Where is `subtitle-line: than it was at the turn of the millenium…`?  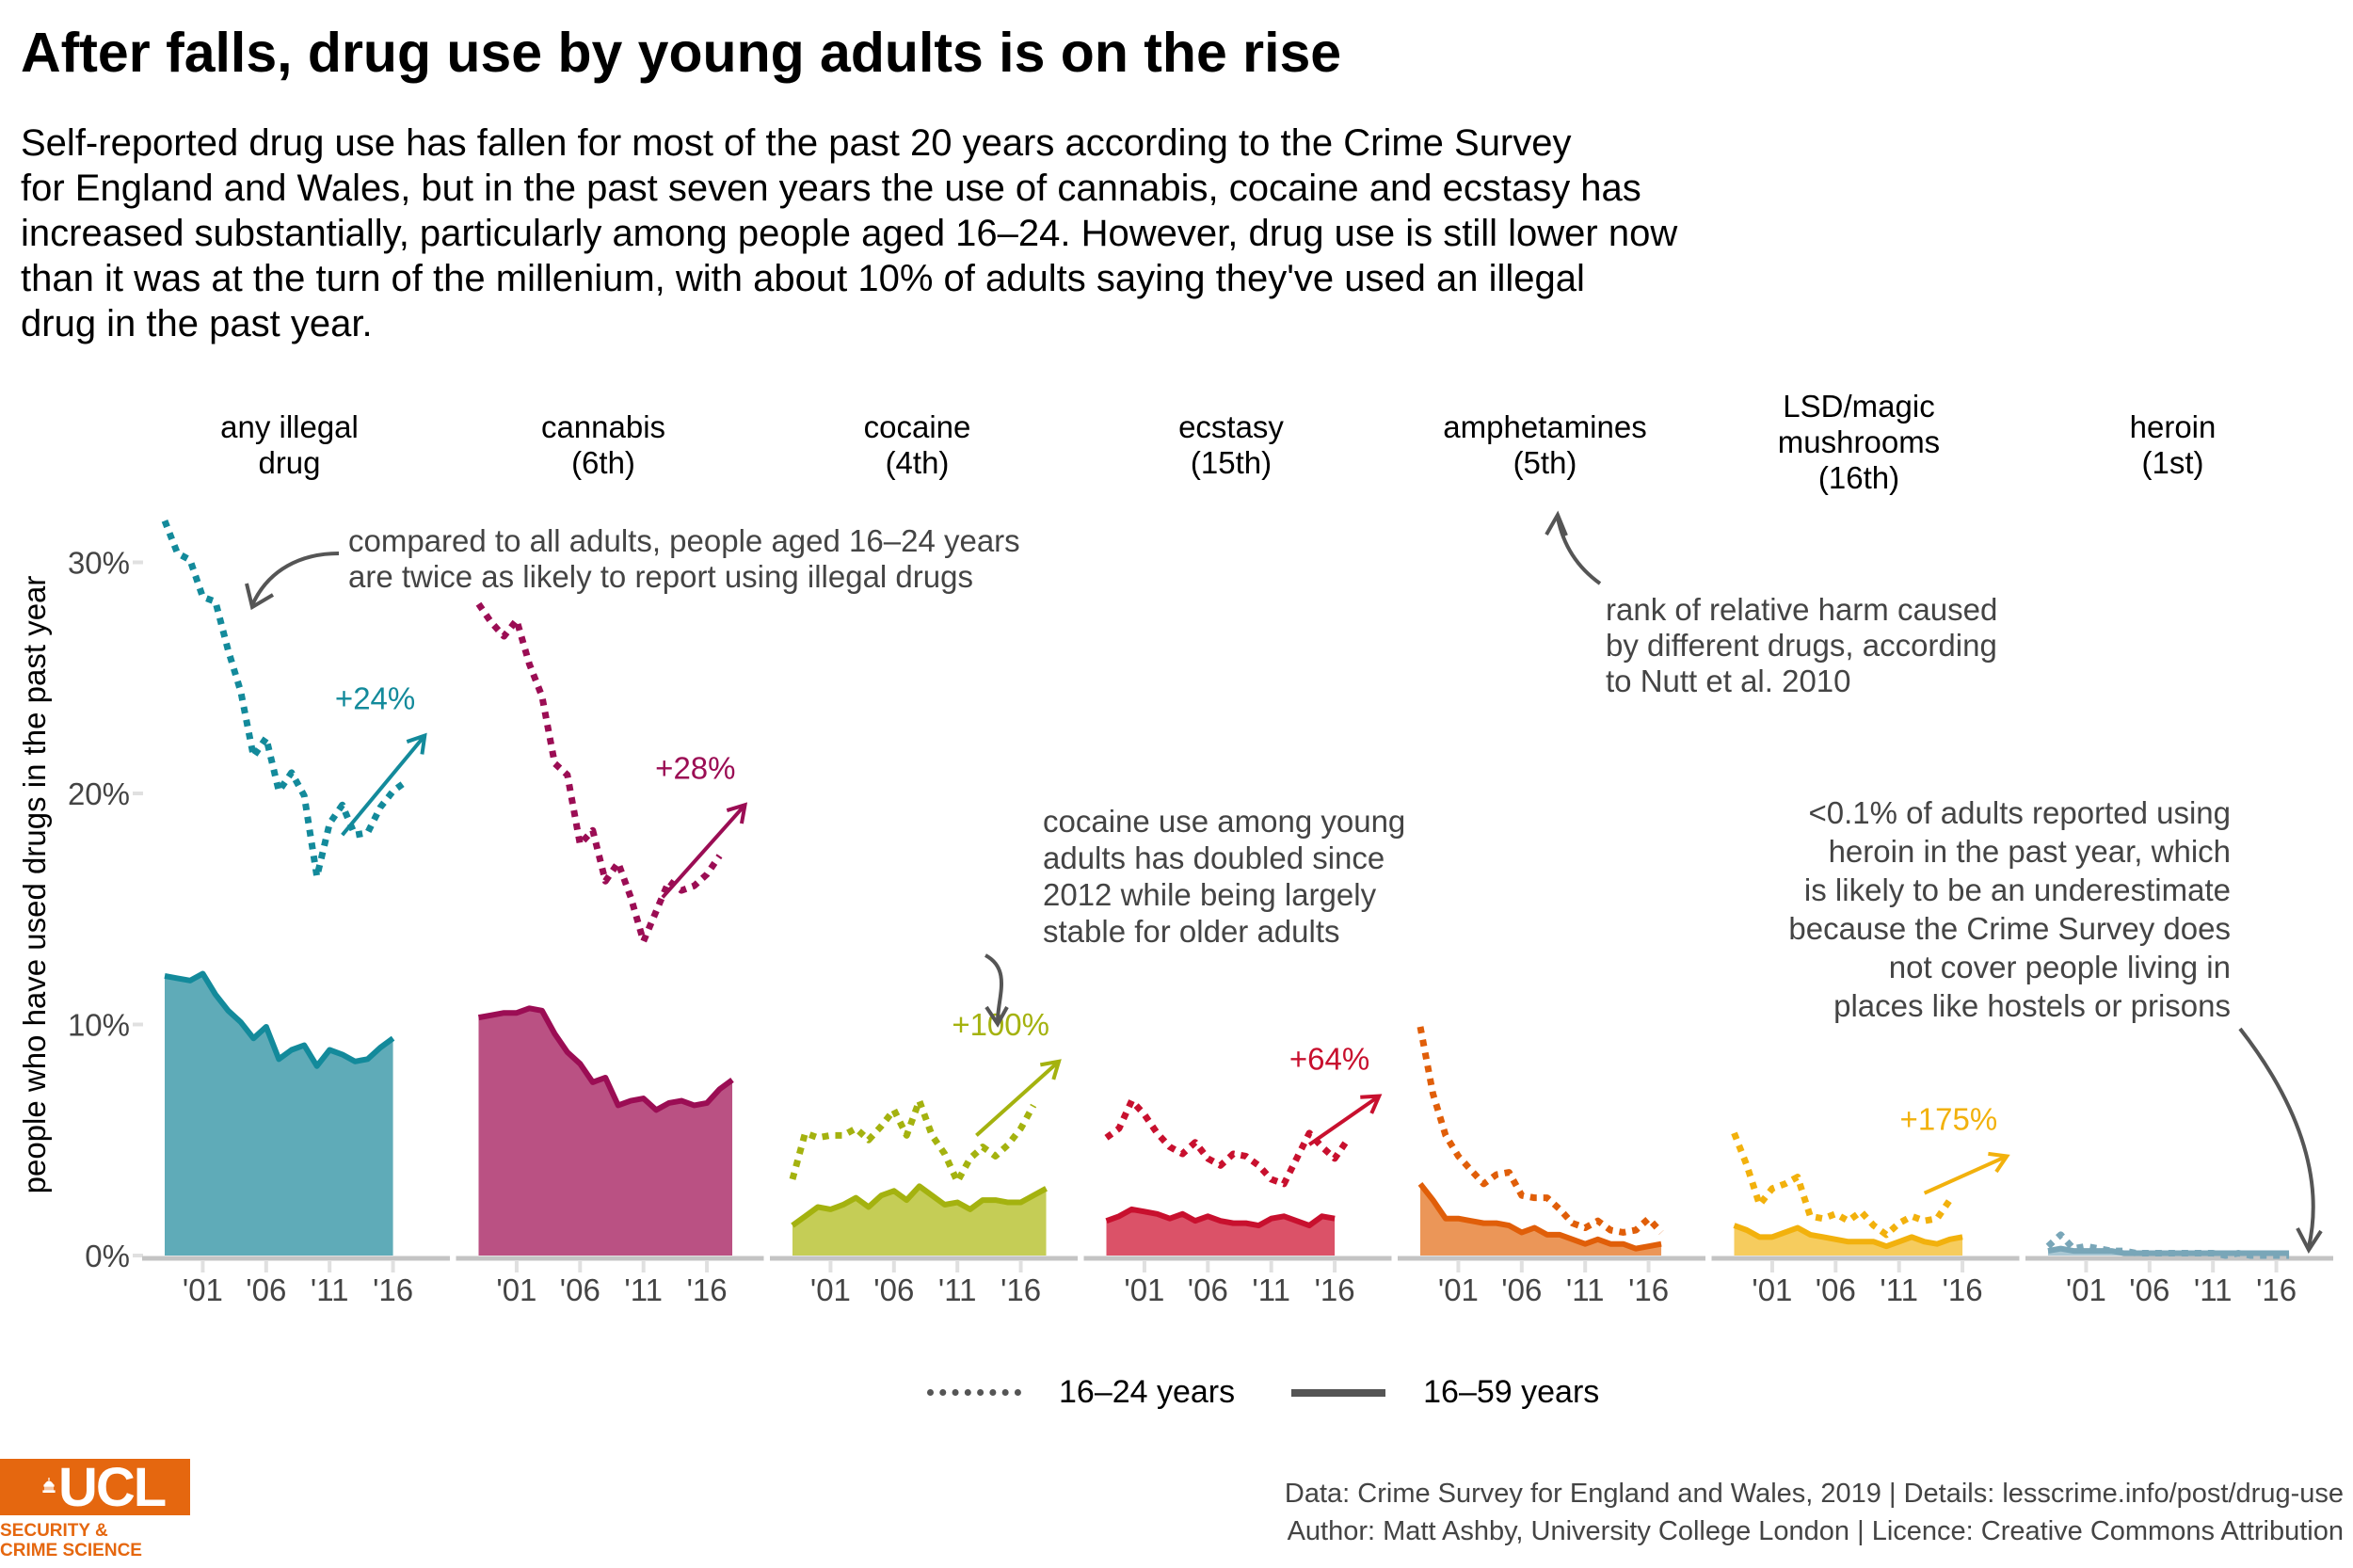
subtitle-line: than it was at the turn of the millenium… is located at coordinates (803, 278).